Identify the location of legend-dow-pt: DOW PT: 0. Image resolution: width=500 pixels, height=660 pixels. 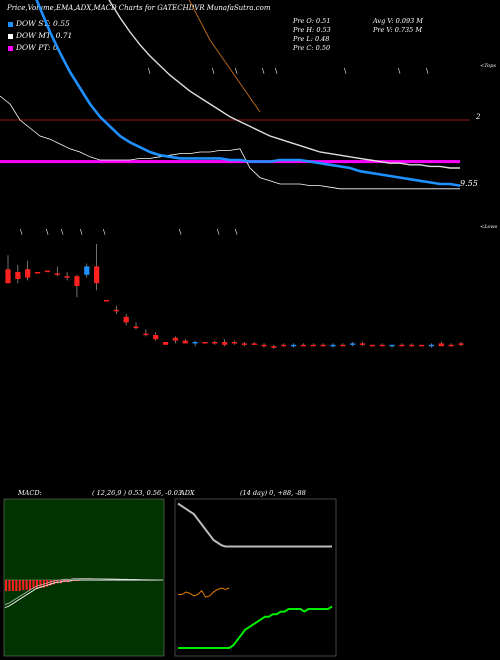
(33, 47).